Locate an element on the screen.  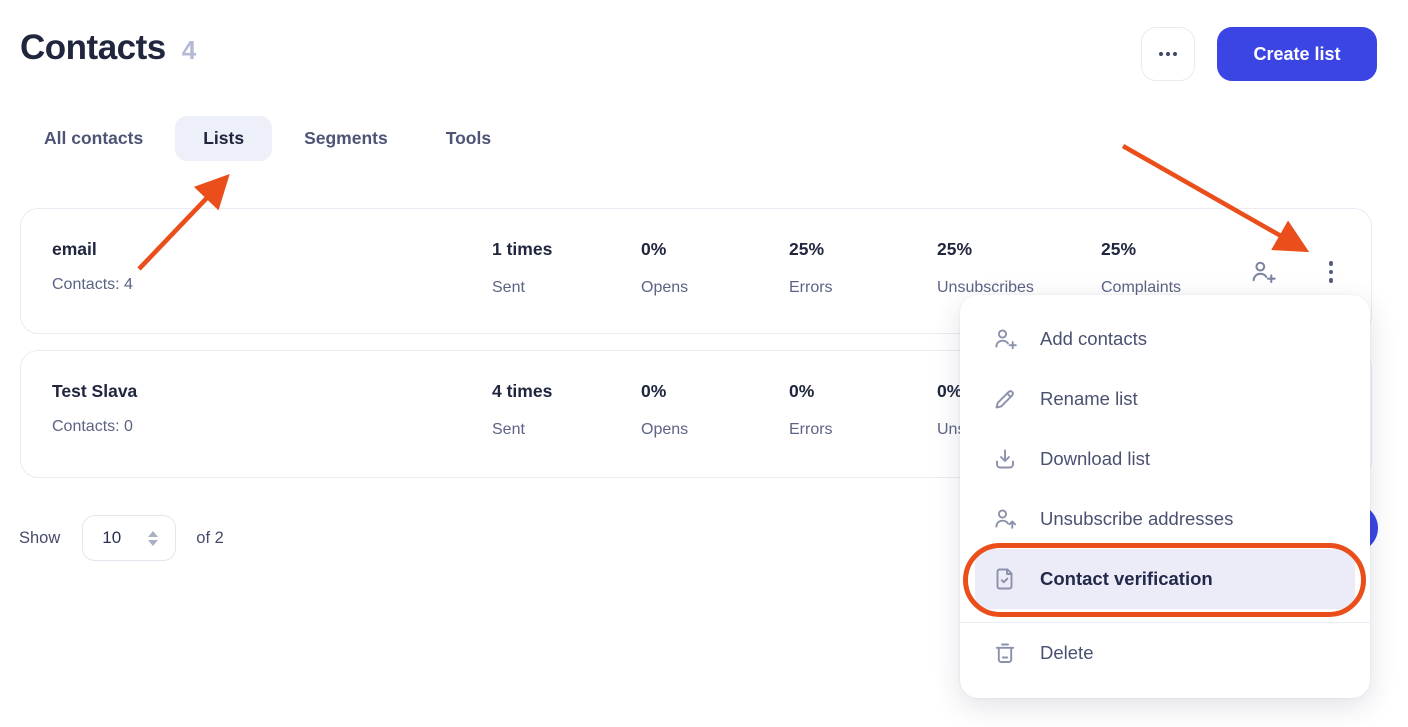
tab-tools: Tools is located at coordinates (468, 137).